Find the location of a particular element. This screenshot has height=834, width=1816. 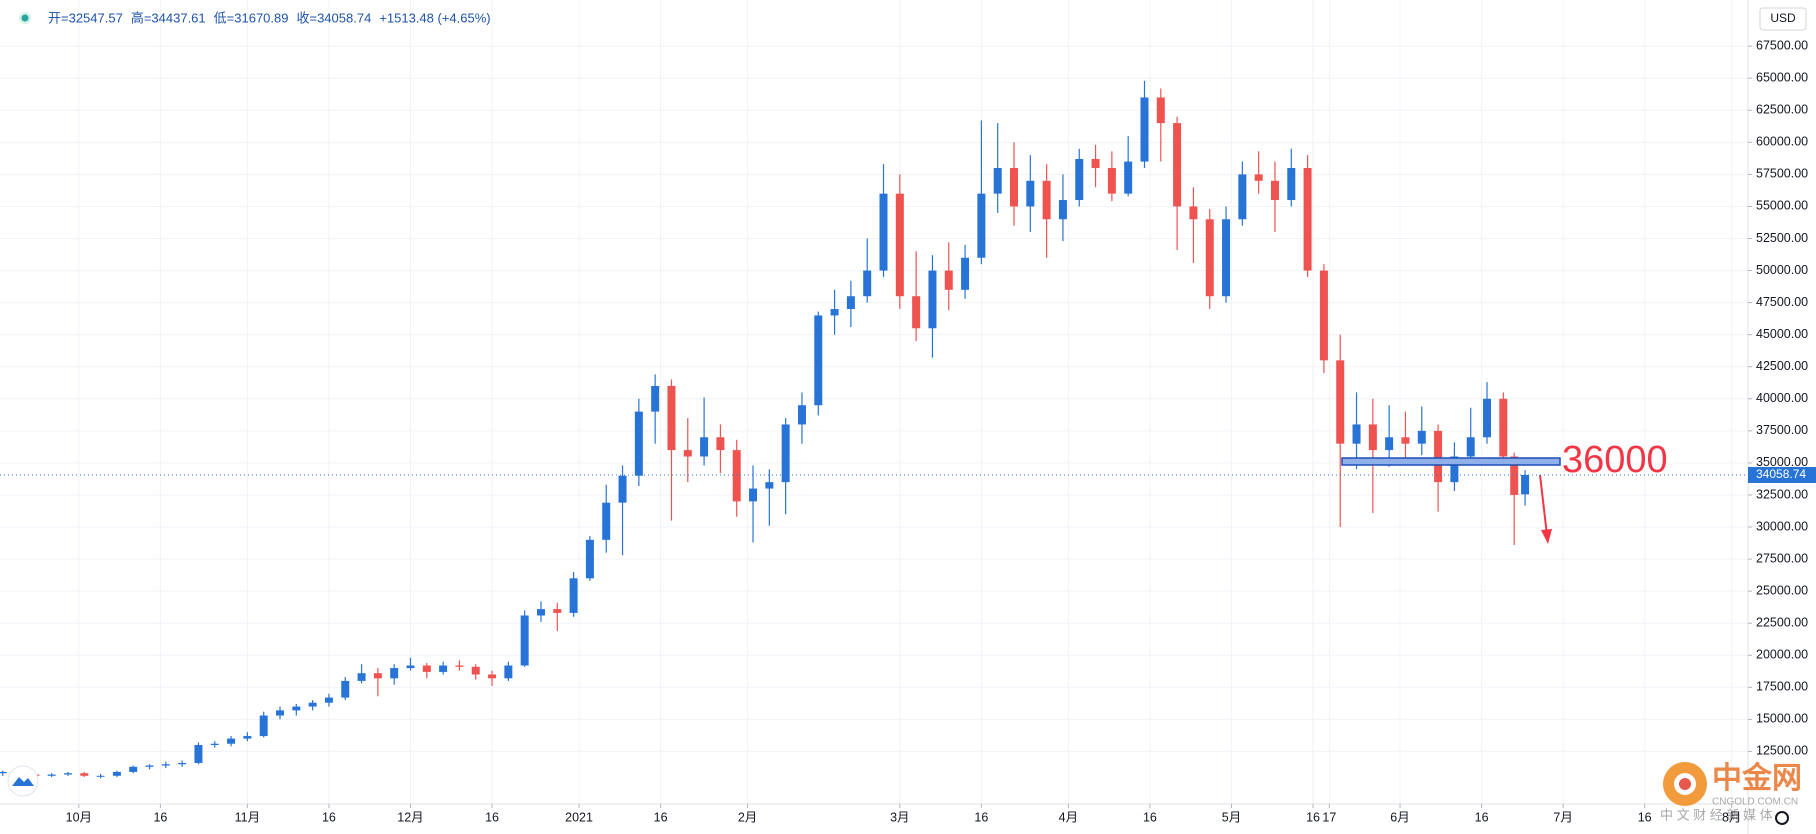

price-label: 34058.74 is located at coordinates (1781, 474).